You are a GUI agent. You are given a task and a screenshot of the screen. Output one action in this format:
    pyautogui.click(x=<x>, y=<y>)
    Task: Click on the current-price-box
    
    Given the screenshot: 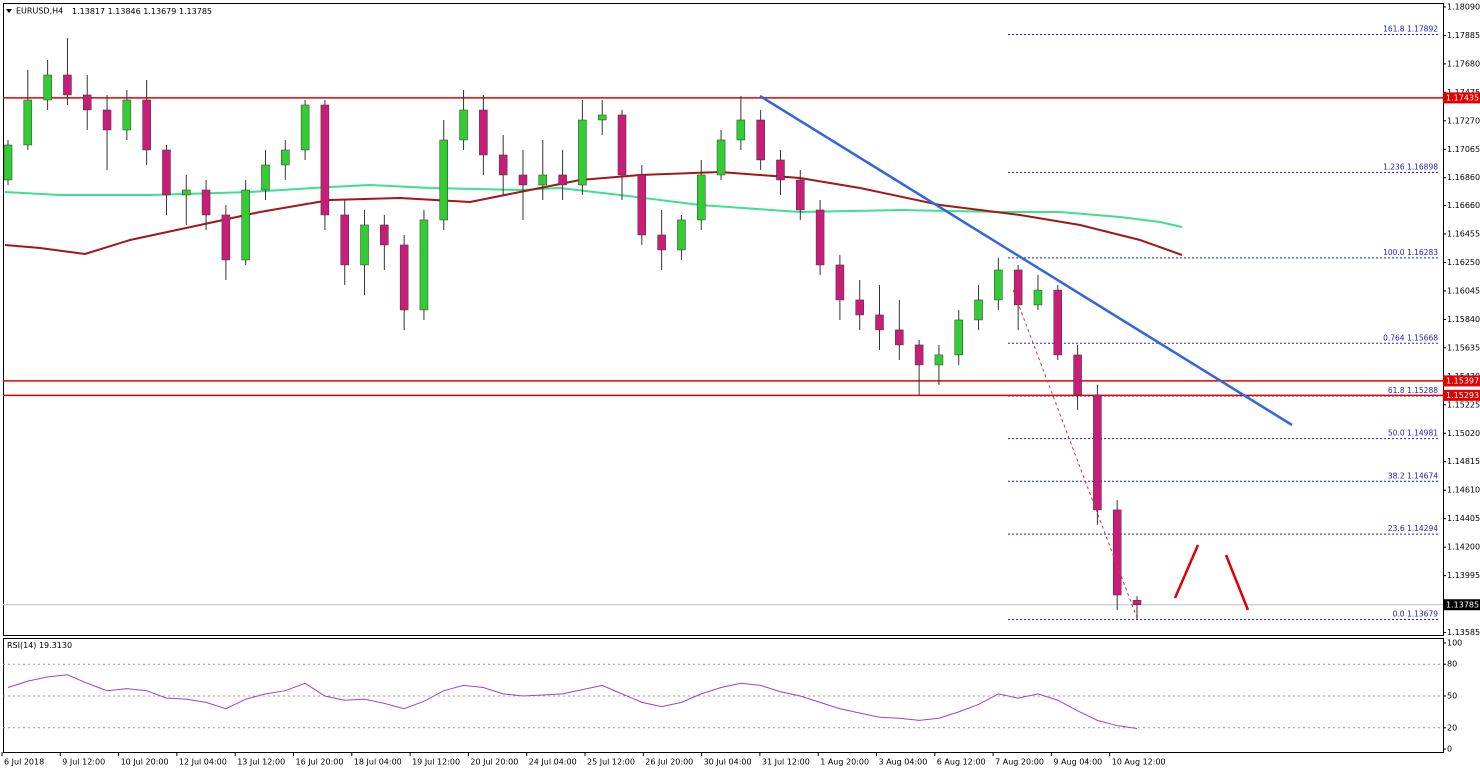 What is the action you would take?
    pyautogui.click(x=1461, y=605)
    